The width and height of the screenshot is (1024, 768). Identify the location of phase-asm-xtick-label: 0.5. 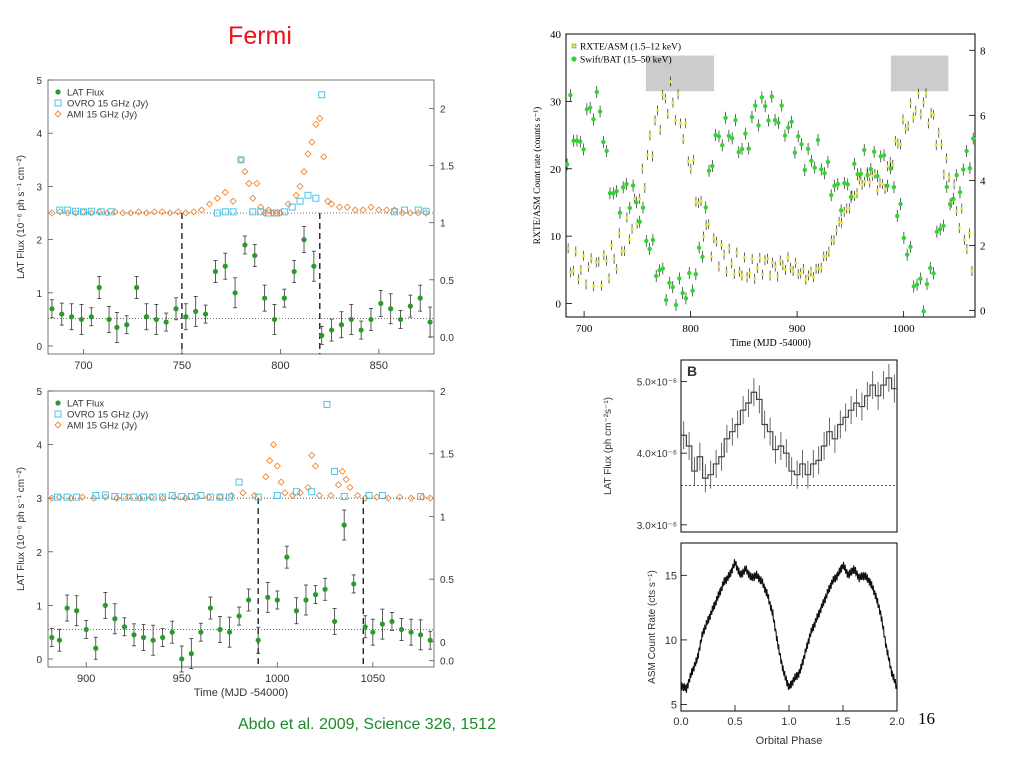
(734, 722).